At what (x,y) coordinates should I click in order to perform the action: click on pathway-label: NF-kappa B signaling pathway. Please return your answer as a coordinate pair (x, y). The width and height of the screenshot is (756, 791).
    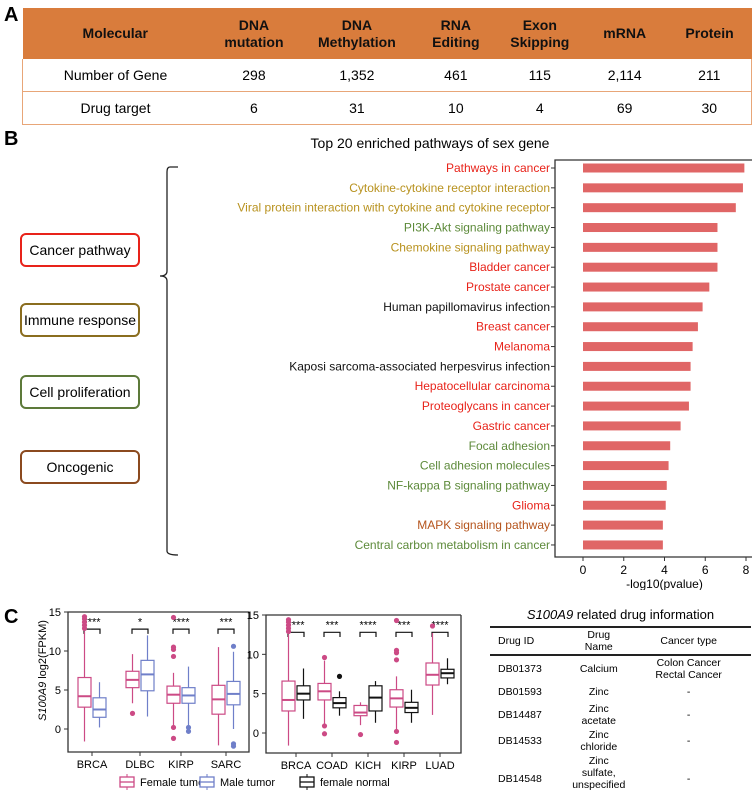
    Looking at the image, I should click on (468, 485).